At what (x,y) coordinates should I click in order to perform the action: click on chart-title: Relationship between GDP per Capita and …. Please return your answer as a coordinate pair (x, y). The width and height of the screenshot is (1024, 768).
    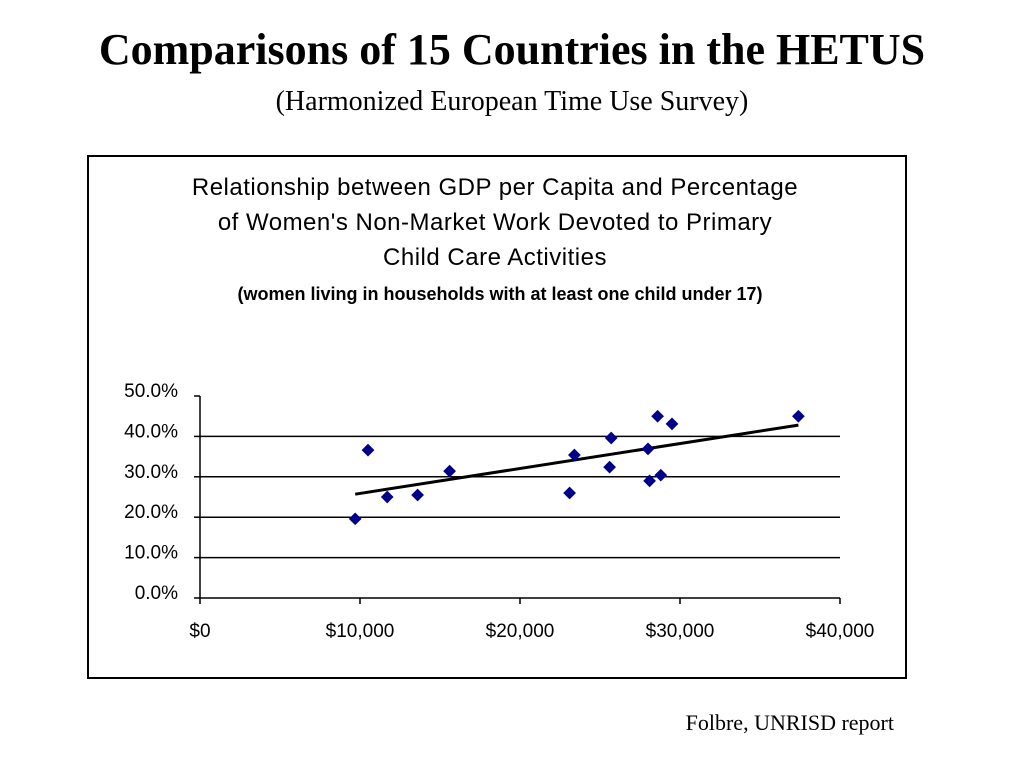
    Looking at the image, I should click on (495, 222).